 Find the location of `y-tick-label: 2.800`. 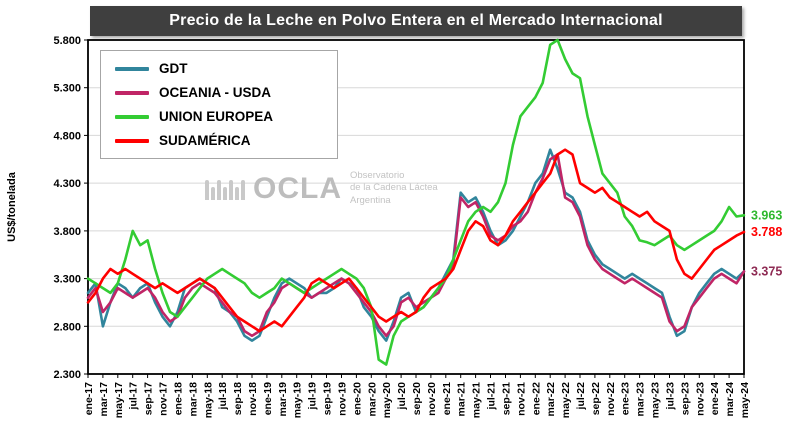

y-tick-label: 2.800 is located at coordinates (67, 327).